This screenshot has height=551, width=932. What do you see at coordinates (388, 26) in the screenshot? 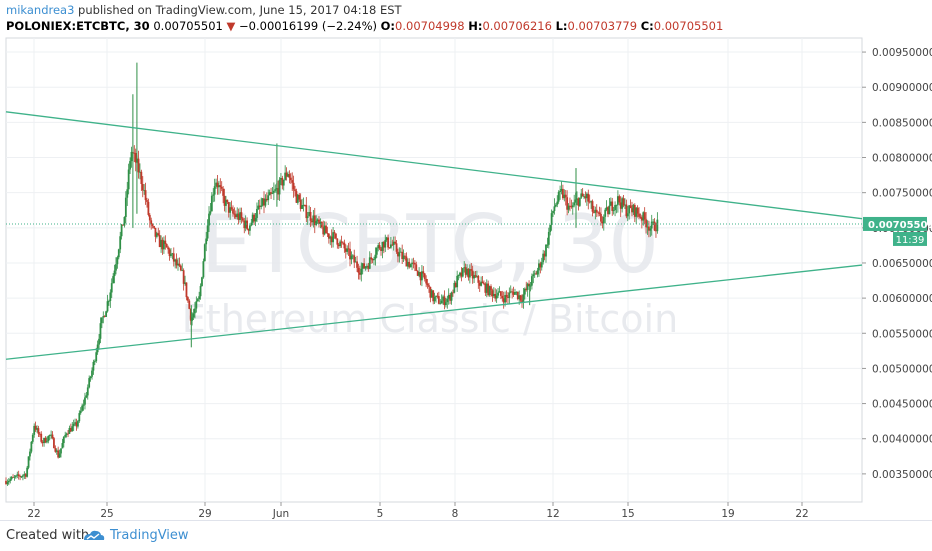
I see `open-label: O:` at bounding box center [388, 26].